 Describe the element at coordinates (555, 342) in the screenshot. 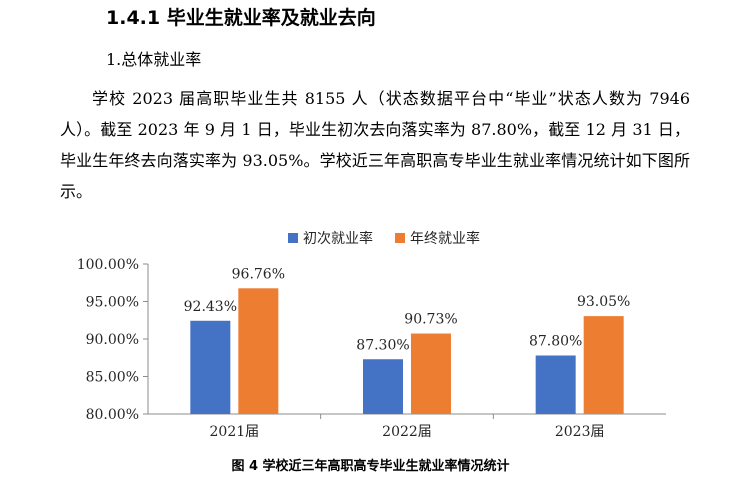

I see `data-label: 87.80%` at that location.